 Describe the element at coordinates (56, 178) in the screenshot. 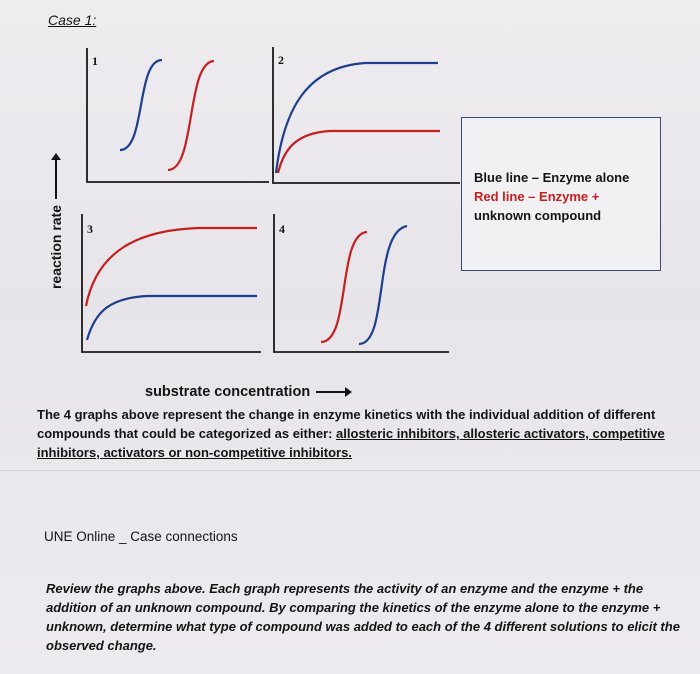

I see `y-axis-arrow-icon` at that location.